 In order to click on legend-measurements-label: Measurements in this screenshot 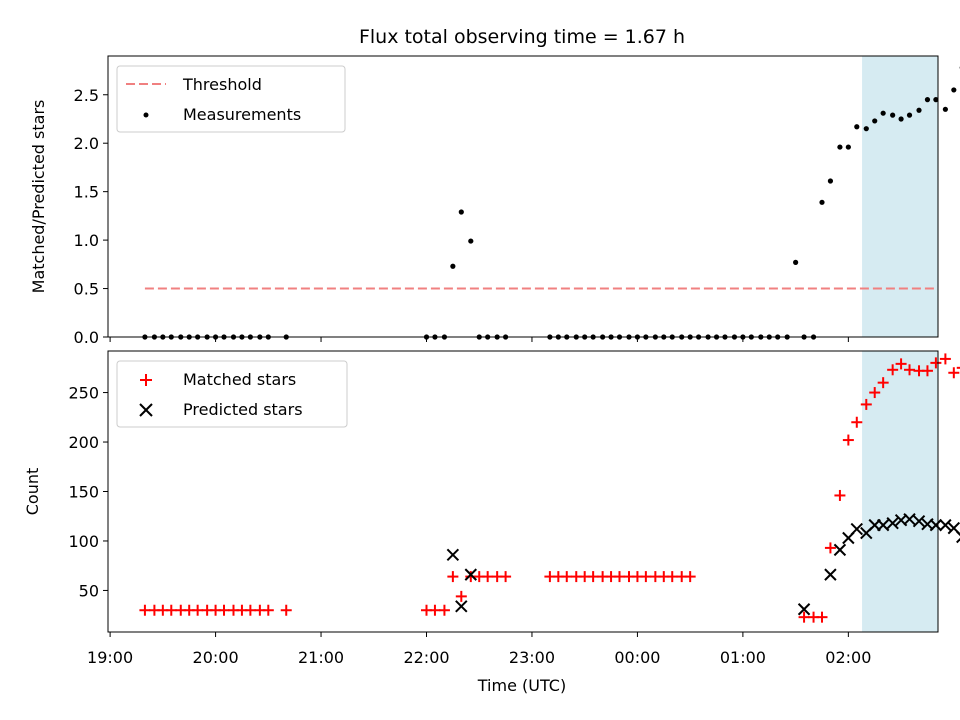, I will do `click(242, 114)`.